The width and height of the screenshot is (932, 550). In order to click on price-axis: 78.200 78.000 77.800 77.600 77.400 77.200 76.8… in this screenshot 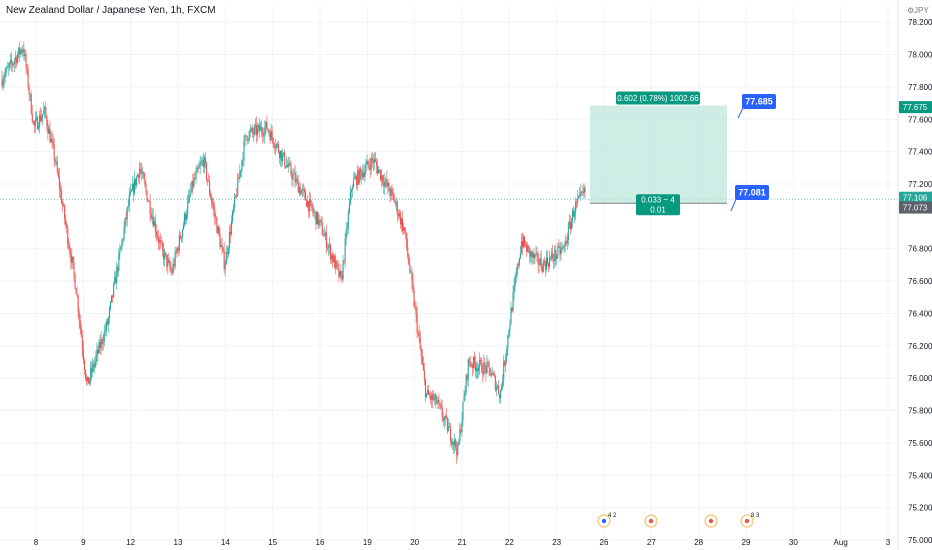, I will do `click(914, 275)`.